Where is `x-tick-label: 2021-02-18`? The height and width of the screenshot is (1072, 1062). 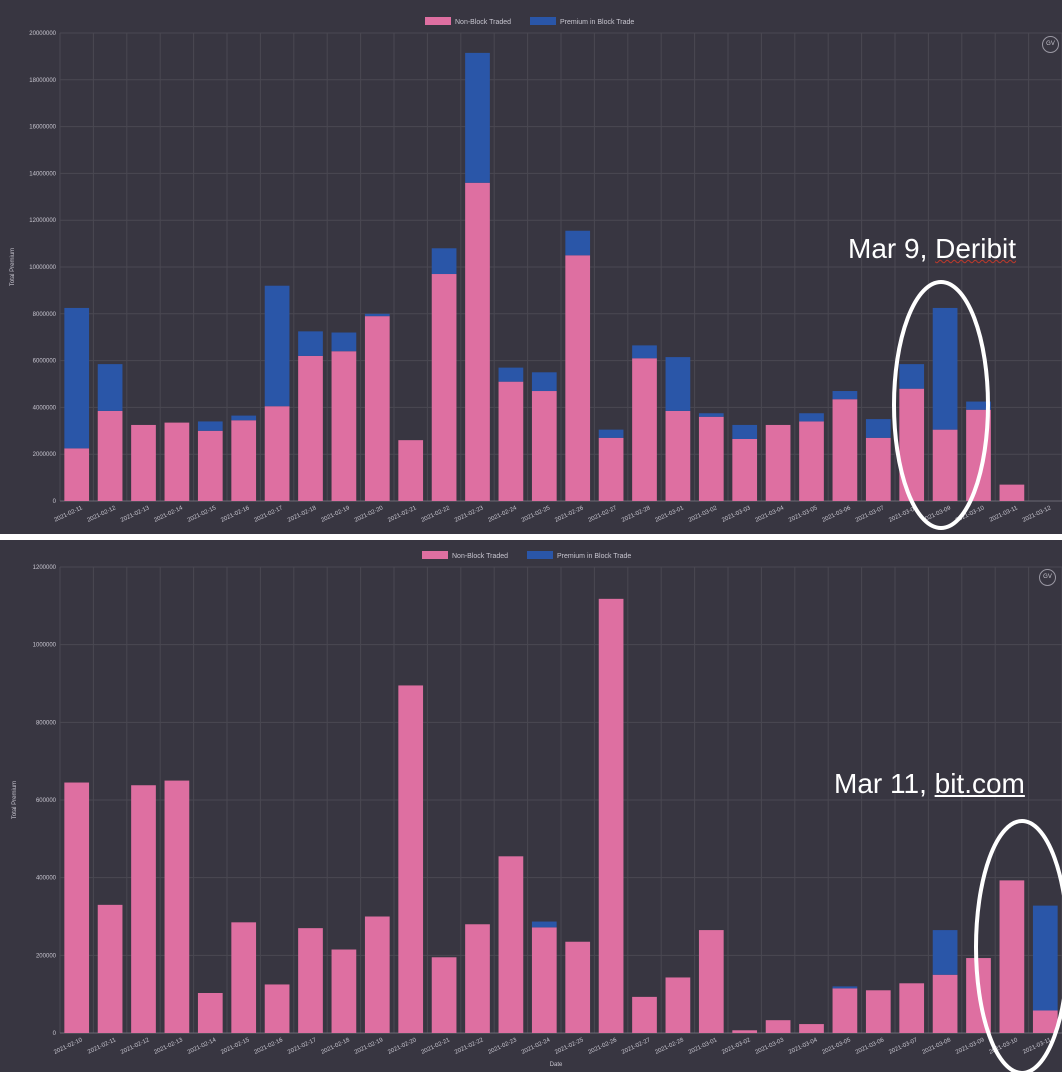
x-tick-label: 2021-02-18 is located at coordinates (335, 1046).